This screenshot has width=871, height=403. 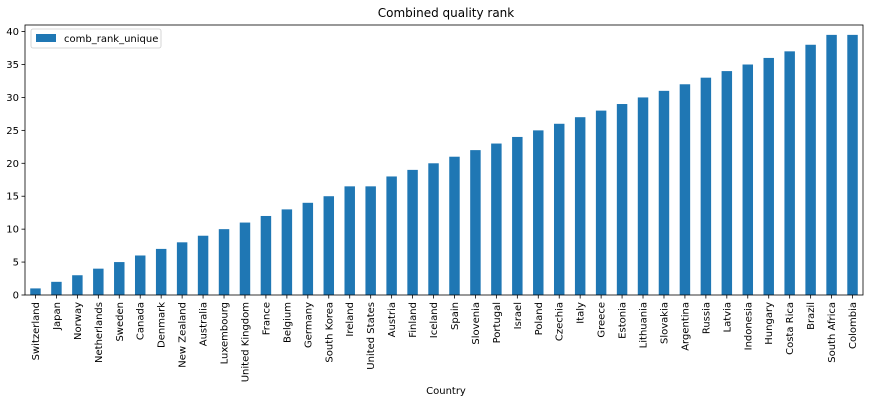 What do you see at coordinates (46, 38) in the screenshot?
I see `legend-swatch` at bounding box center [46, 38].